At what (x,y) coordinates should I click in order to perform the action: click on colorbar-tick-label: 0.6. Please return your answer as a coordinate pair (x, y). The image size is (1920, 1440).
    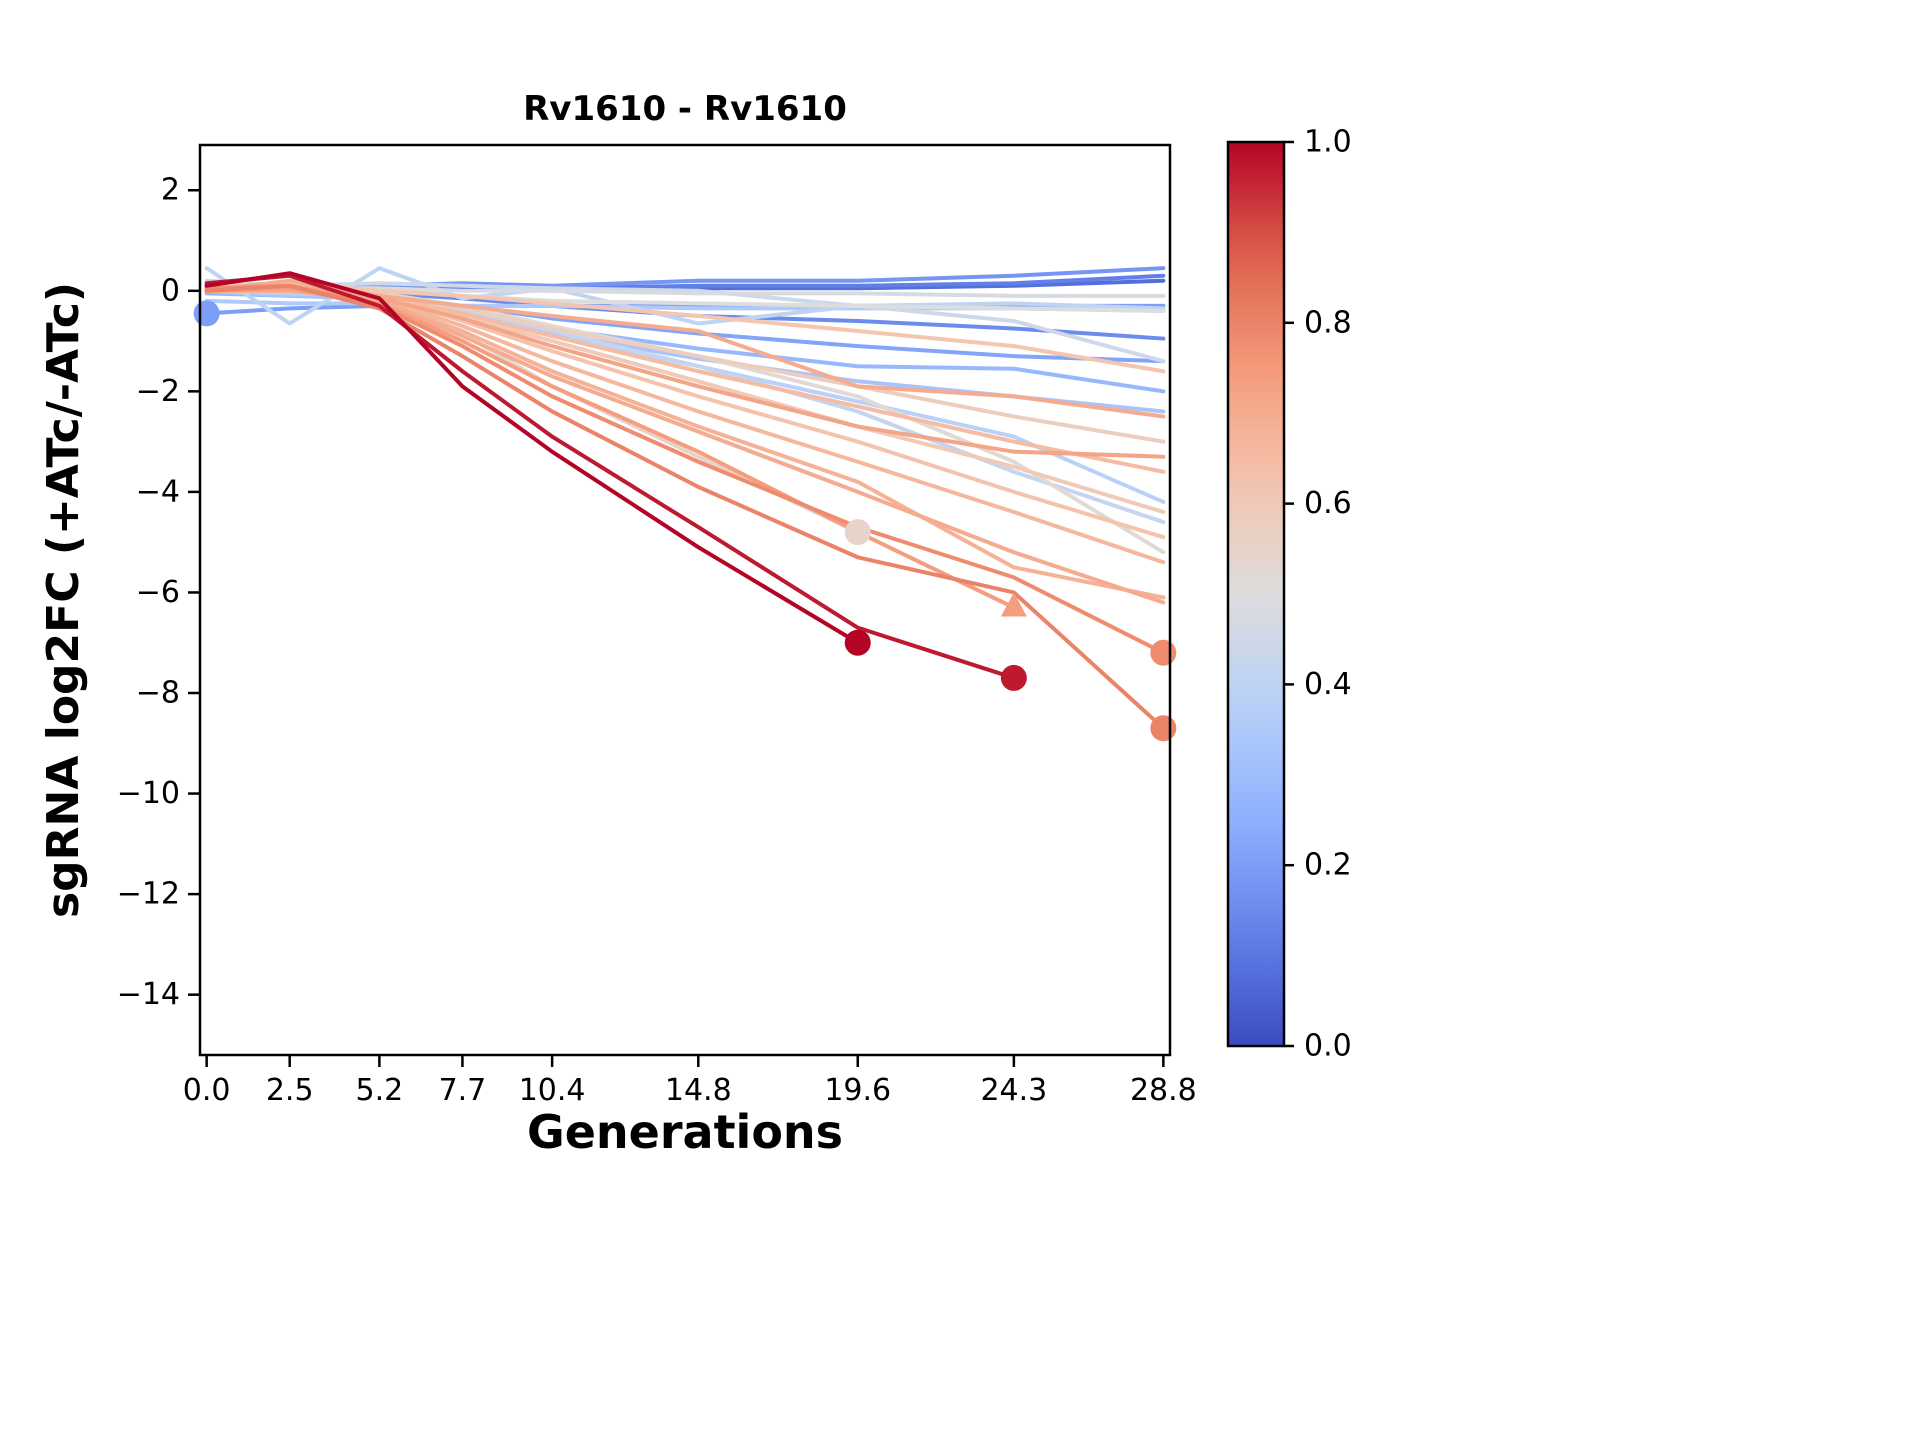
    Looking at the image, I should click on (1328, 503).